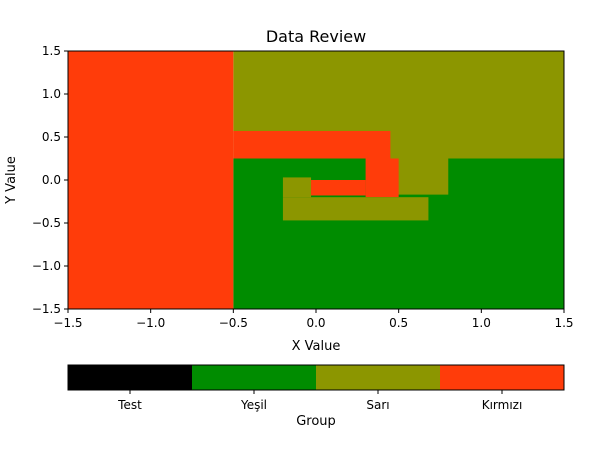 Image resolution: width=611 pixels, height=452 pixels. What do you see at coordinates (316, 346) in the screenshot?
I see `x-axis-label: X Value` at bounding box center [316, 346].